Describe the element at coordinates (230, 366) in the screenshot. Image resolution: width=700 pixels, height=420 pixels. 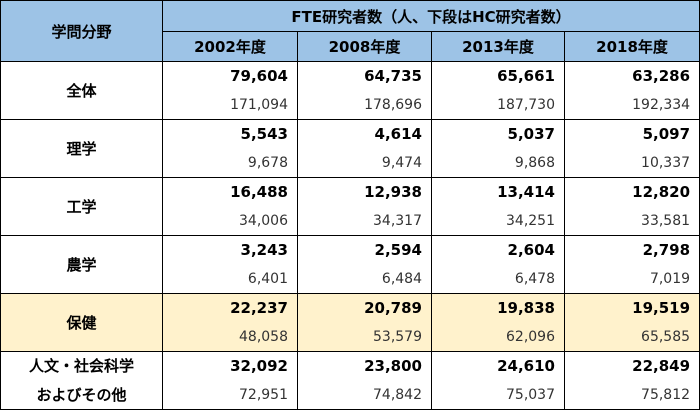
I see `fte-cell: 32,092` at that location.